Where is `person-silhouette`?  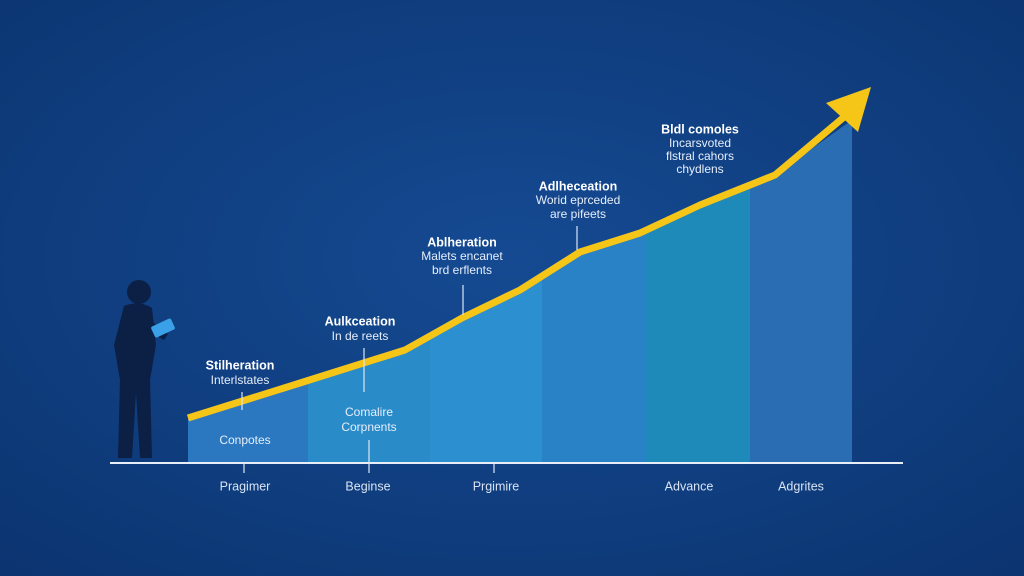 person-silhouette is located at coordinates (141, 369).